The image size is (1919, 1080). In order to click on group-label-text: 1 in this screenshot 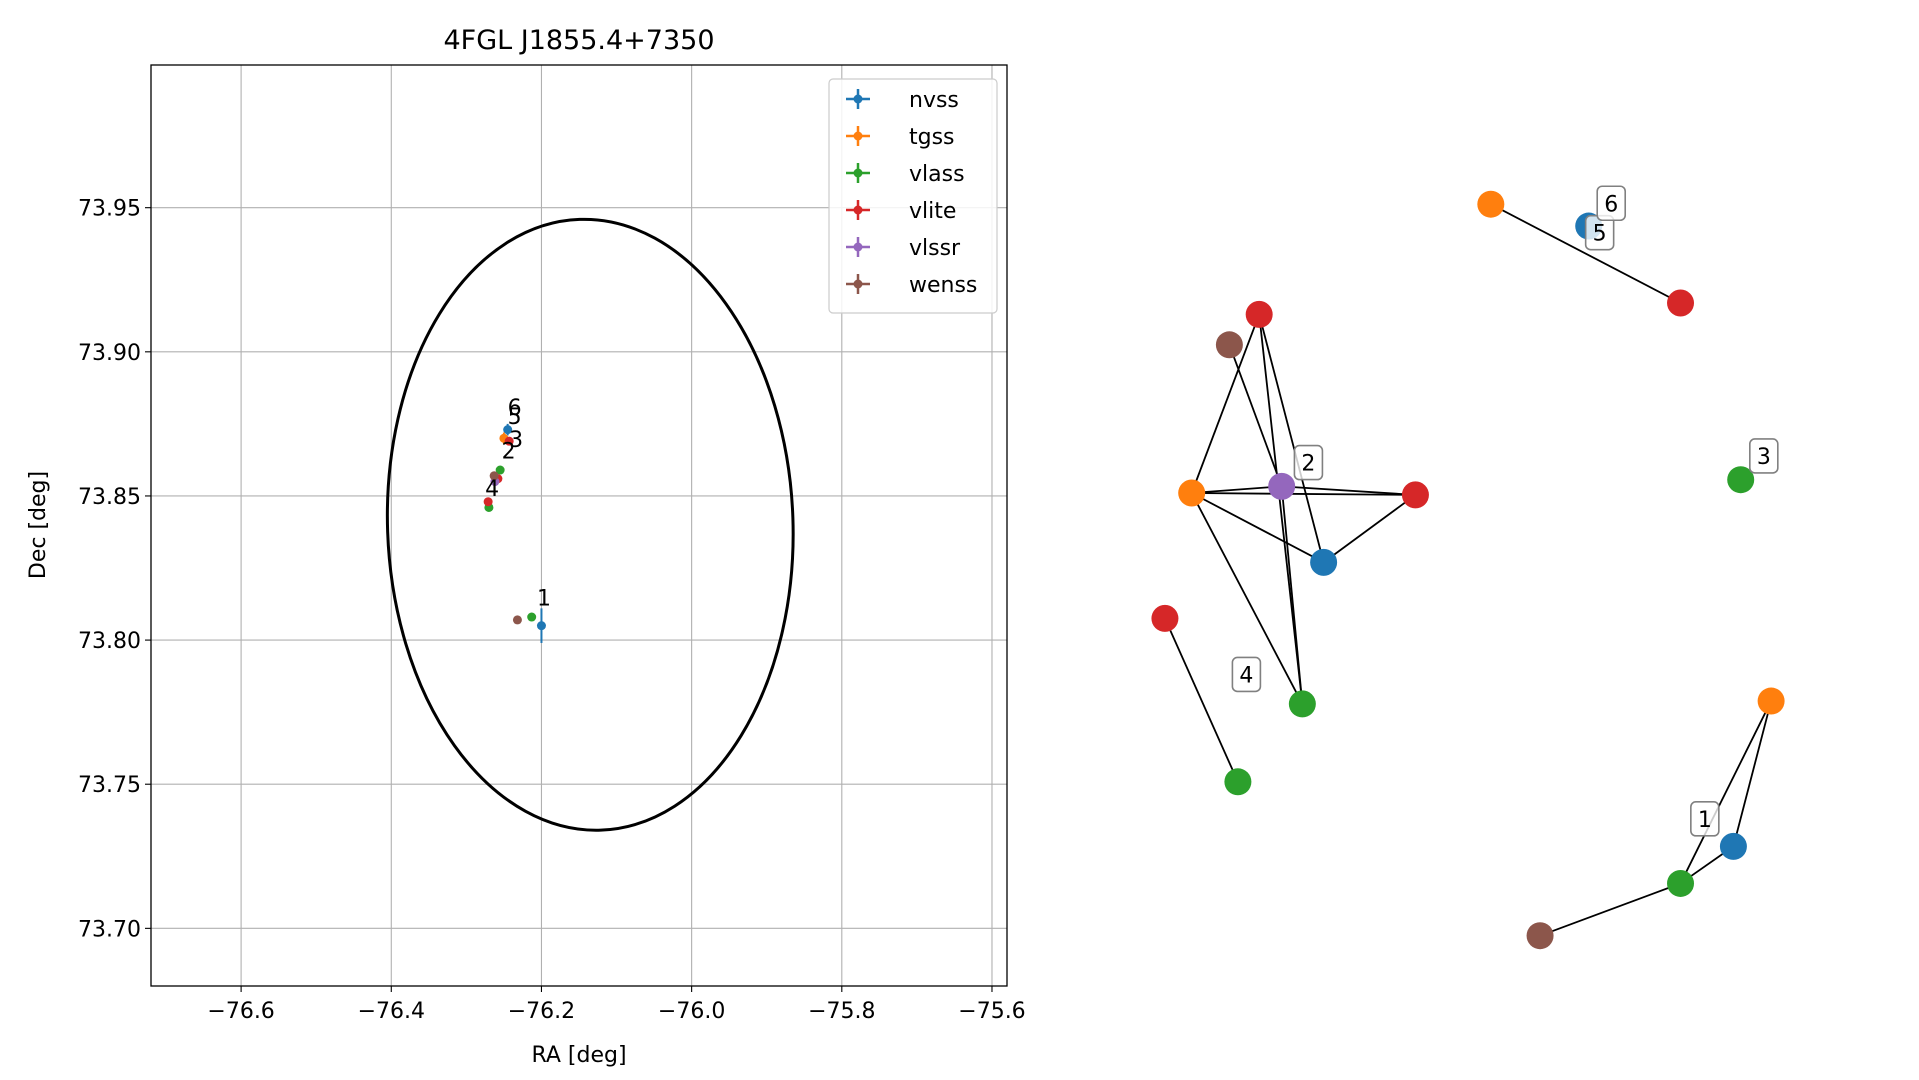, I will do `click(1705, 820)`.